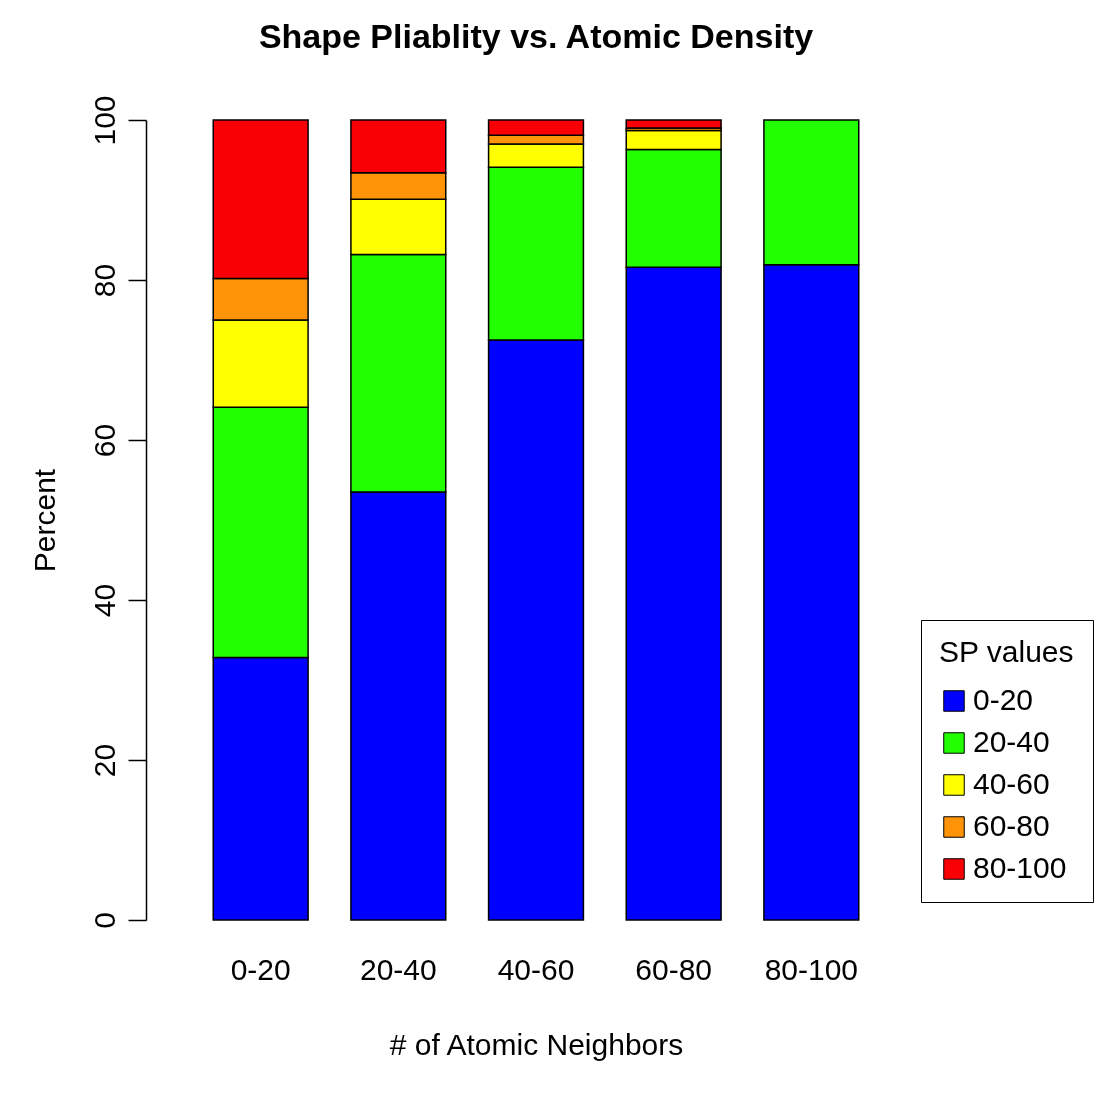 The width and height of the screenshot is (1114, 1110). I want to click on legend-label: 20-40, so click(1011, 741).